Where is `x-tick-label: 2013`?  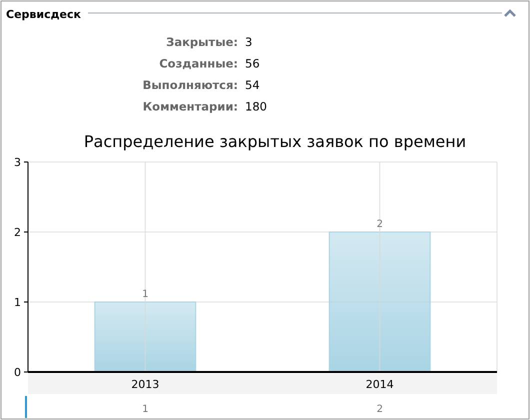
x-tick-label: 2013 is located at coordinates (145, 384).